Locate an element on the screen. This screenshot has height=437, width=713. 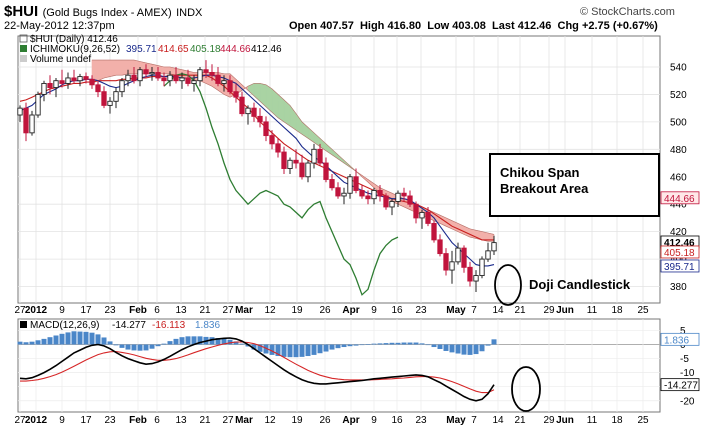
x-tick-label: 2012 is located at coordinates (36, 310).